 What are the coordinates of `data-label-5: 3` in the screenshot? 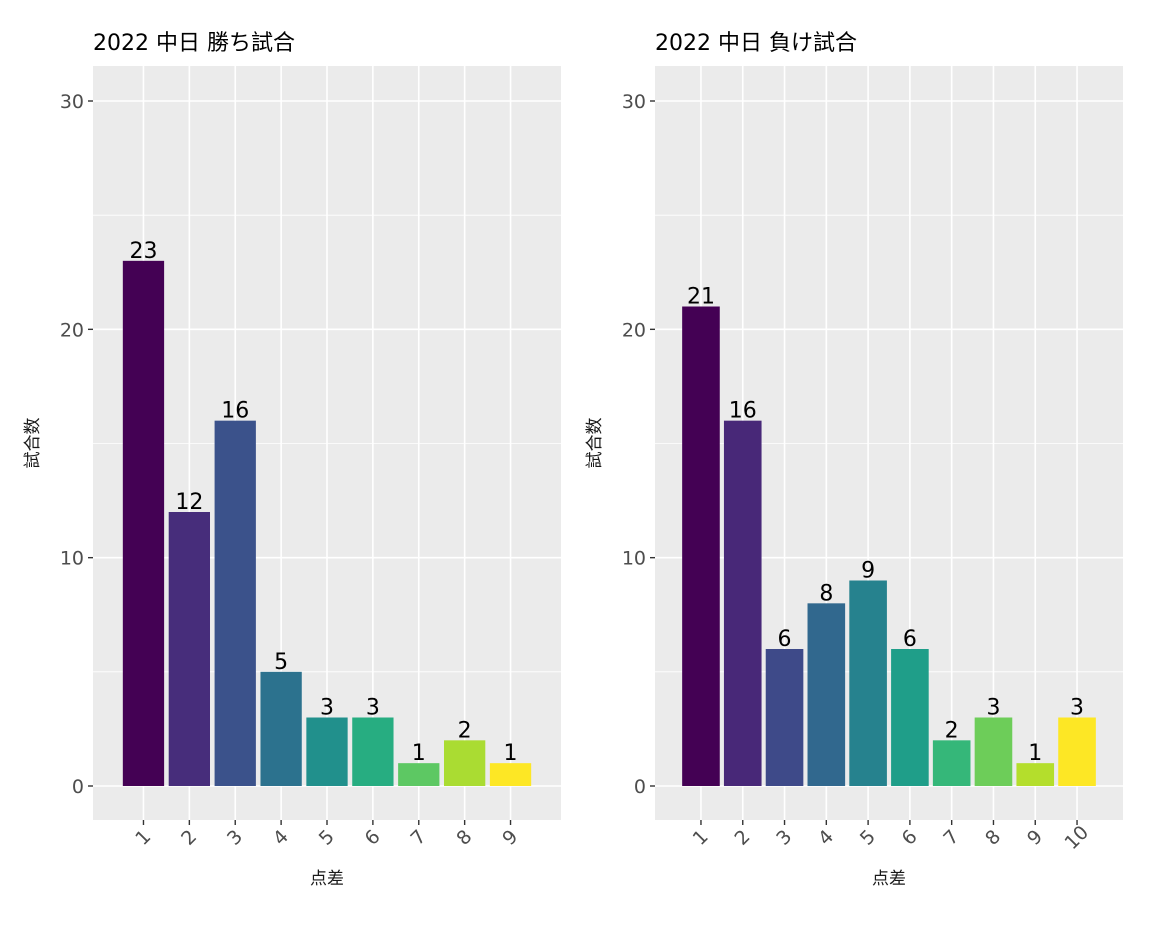 It's located at (327, 708).